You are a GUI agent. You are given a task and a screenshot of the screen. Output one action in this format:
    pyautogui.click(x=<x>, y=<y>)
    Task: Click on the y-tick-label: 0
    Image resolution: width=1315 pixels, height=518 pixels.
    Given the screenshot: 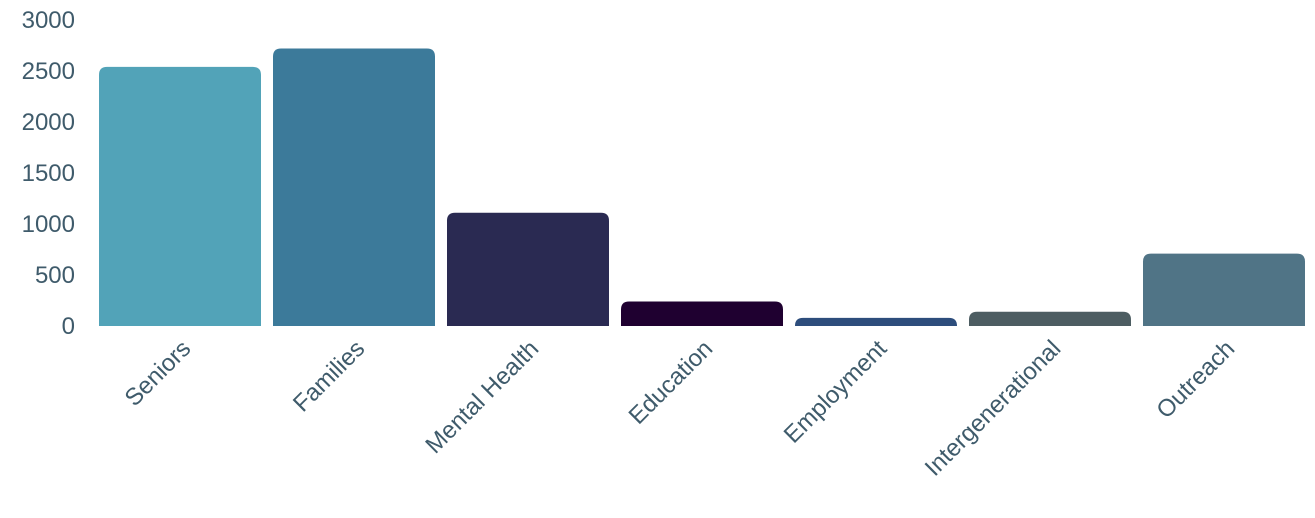 What is the action you would take?
    pyautogui.click(x=68, y=326)
    